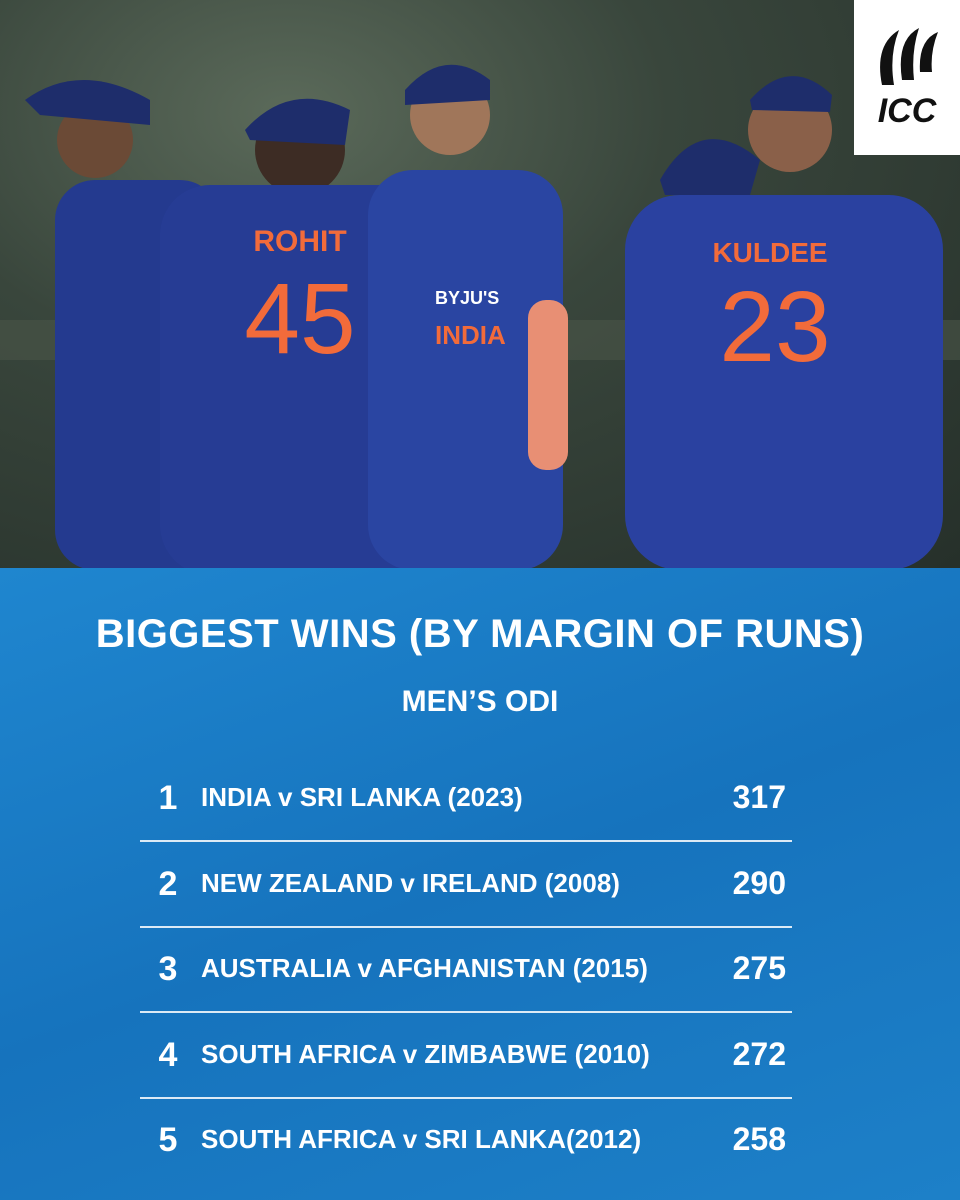 The image size is (960, 1200). What do you see at coordinates (759, 797) in the screenshot?
I see `runs: 317` at bounding box center [759, 797].